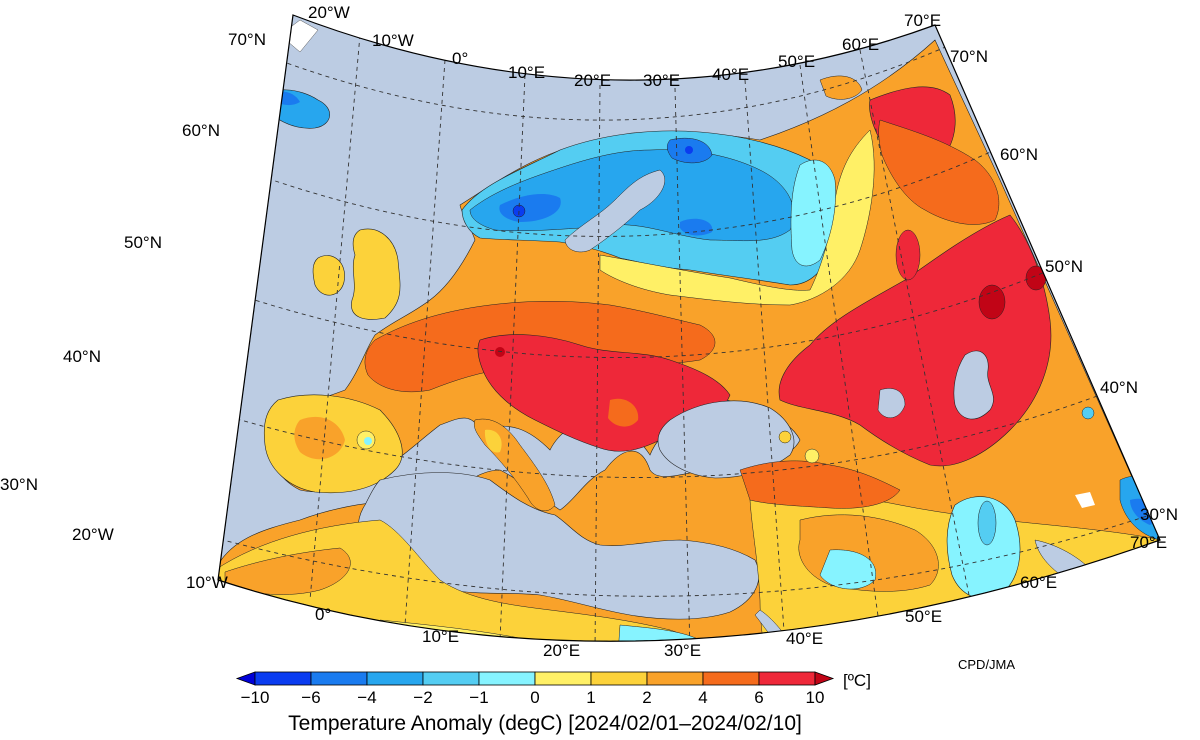 Image resolution: width=1200 pixels, height=740 pixels. What do you see at coordinates (366, 697) in the screenshot?
I see `colorbar-tick-label: −4` at bounding box center [366, 697].